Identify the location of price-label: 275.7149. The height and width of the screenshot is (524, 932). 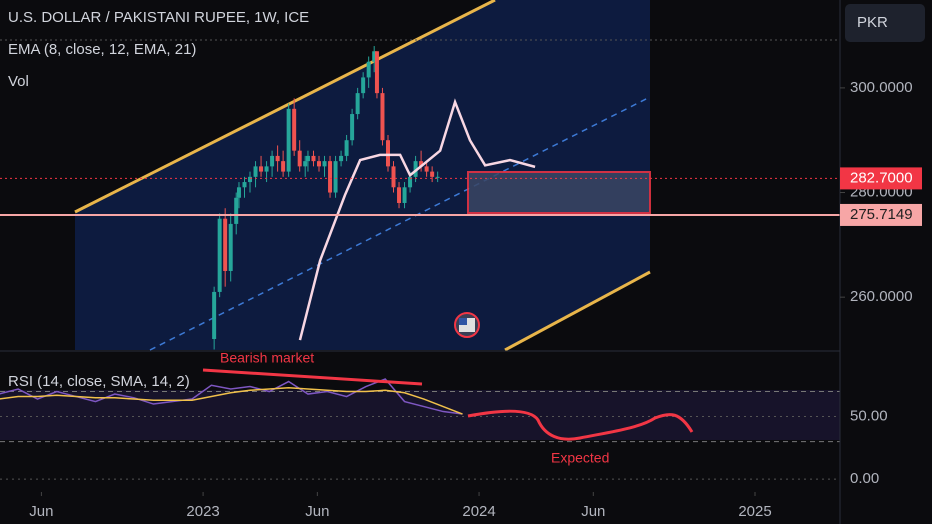
(881, 214).